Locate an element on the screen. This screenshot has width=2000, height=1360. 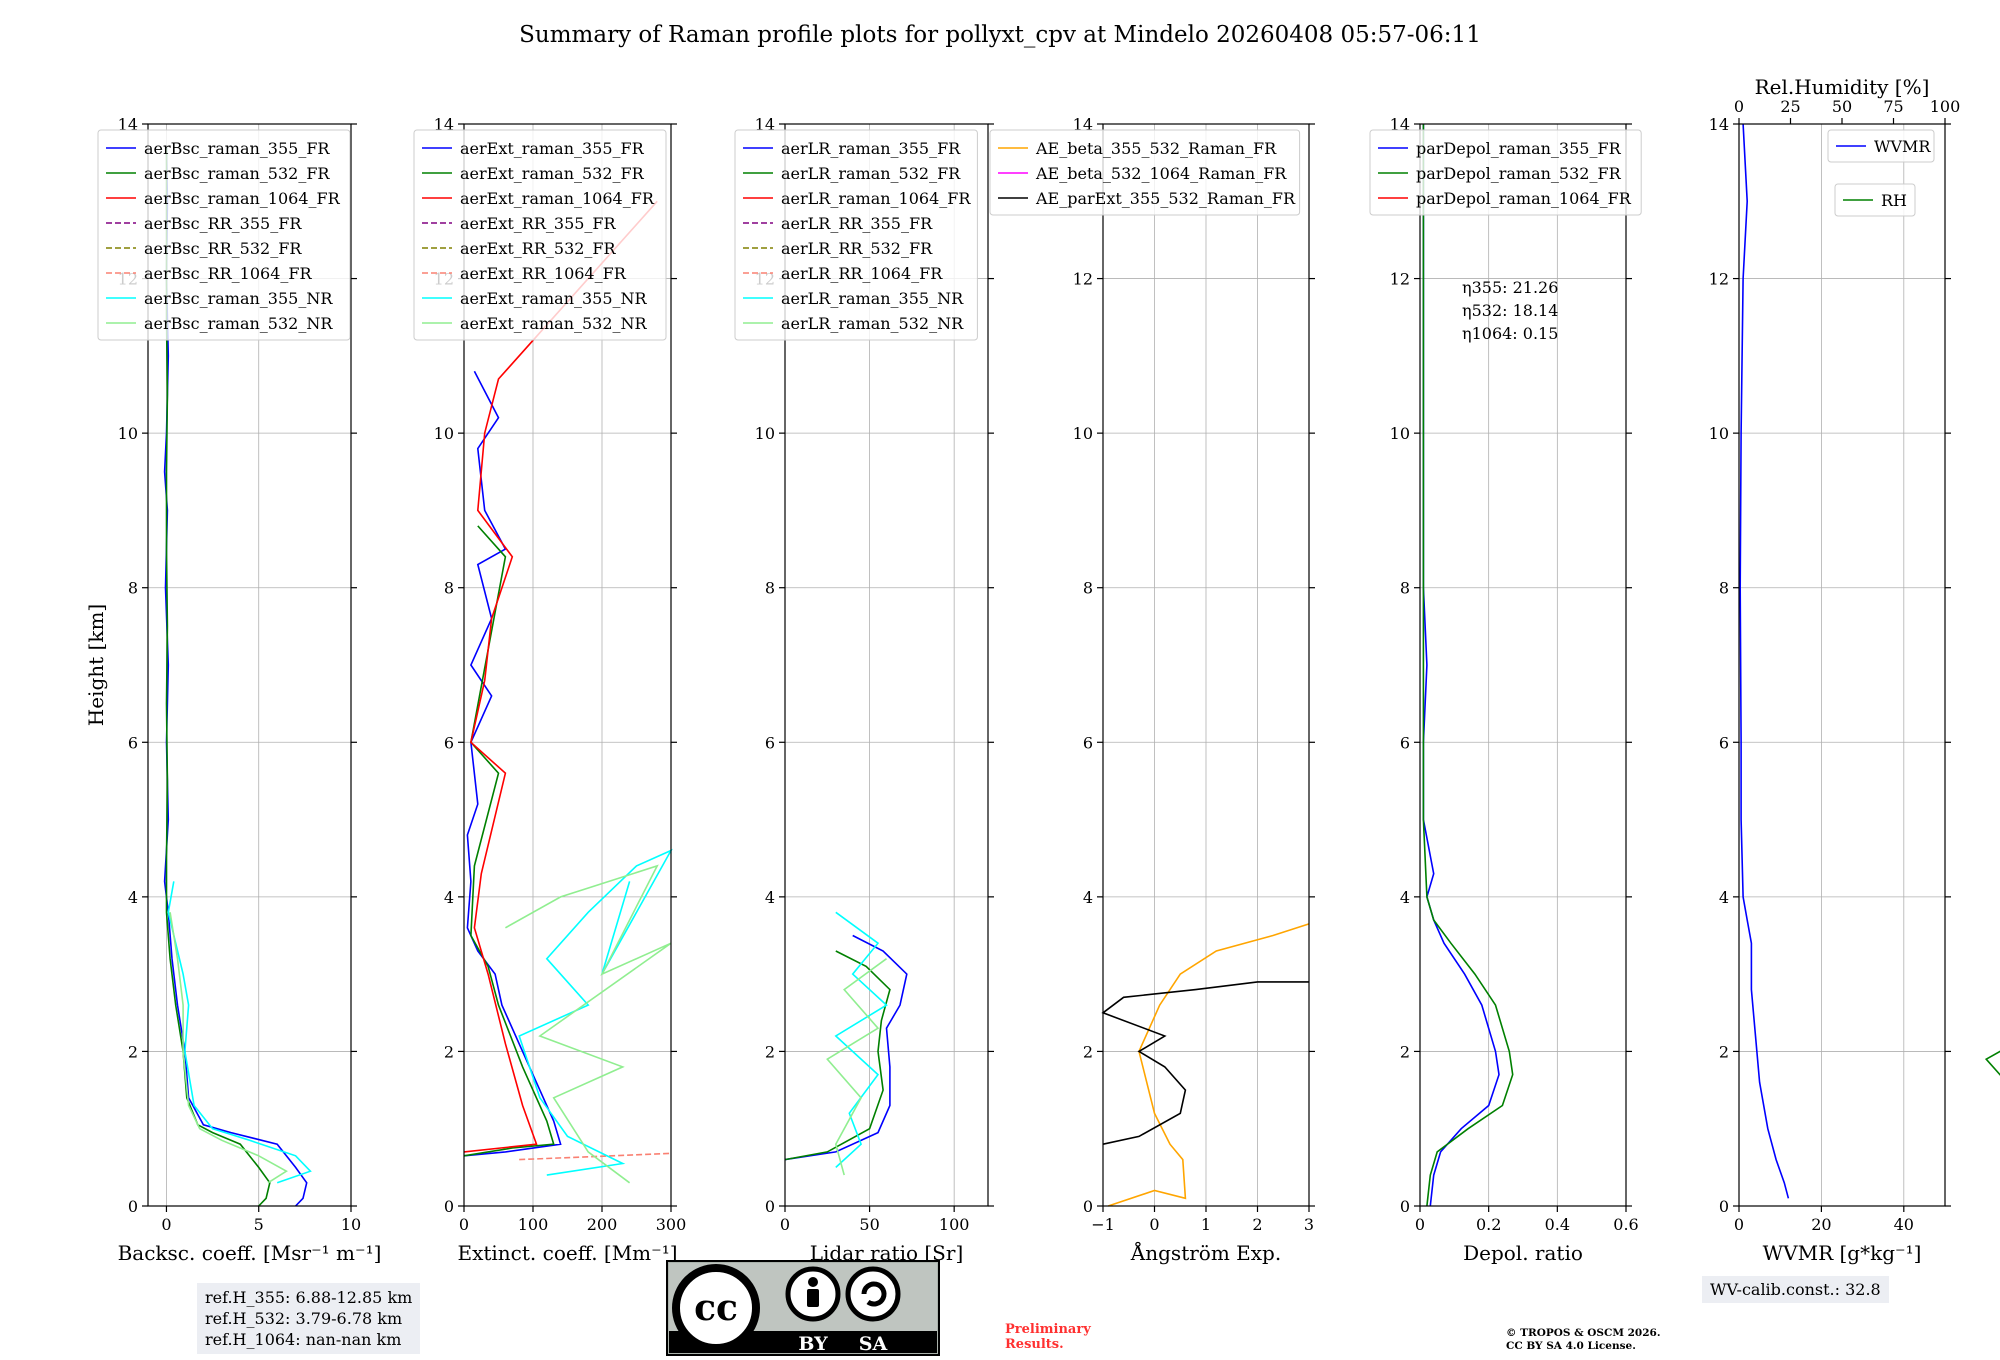
legend-label-aerBsc_RR_1064_FR: aerBsc_RR_1064_FR is located at coordinates (228, 273).